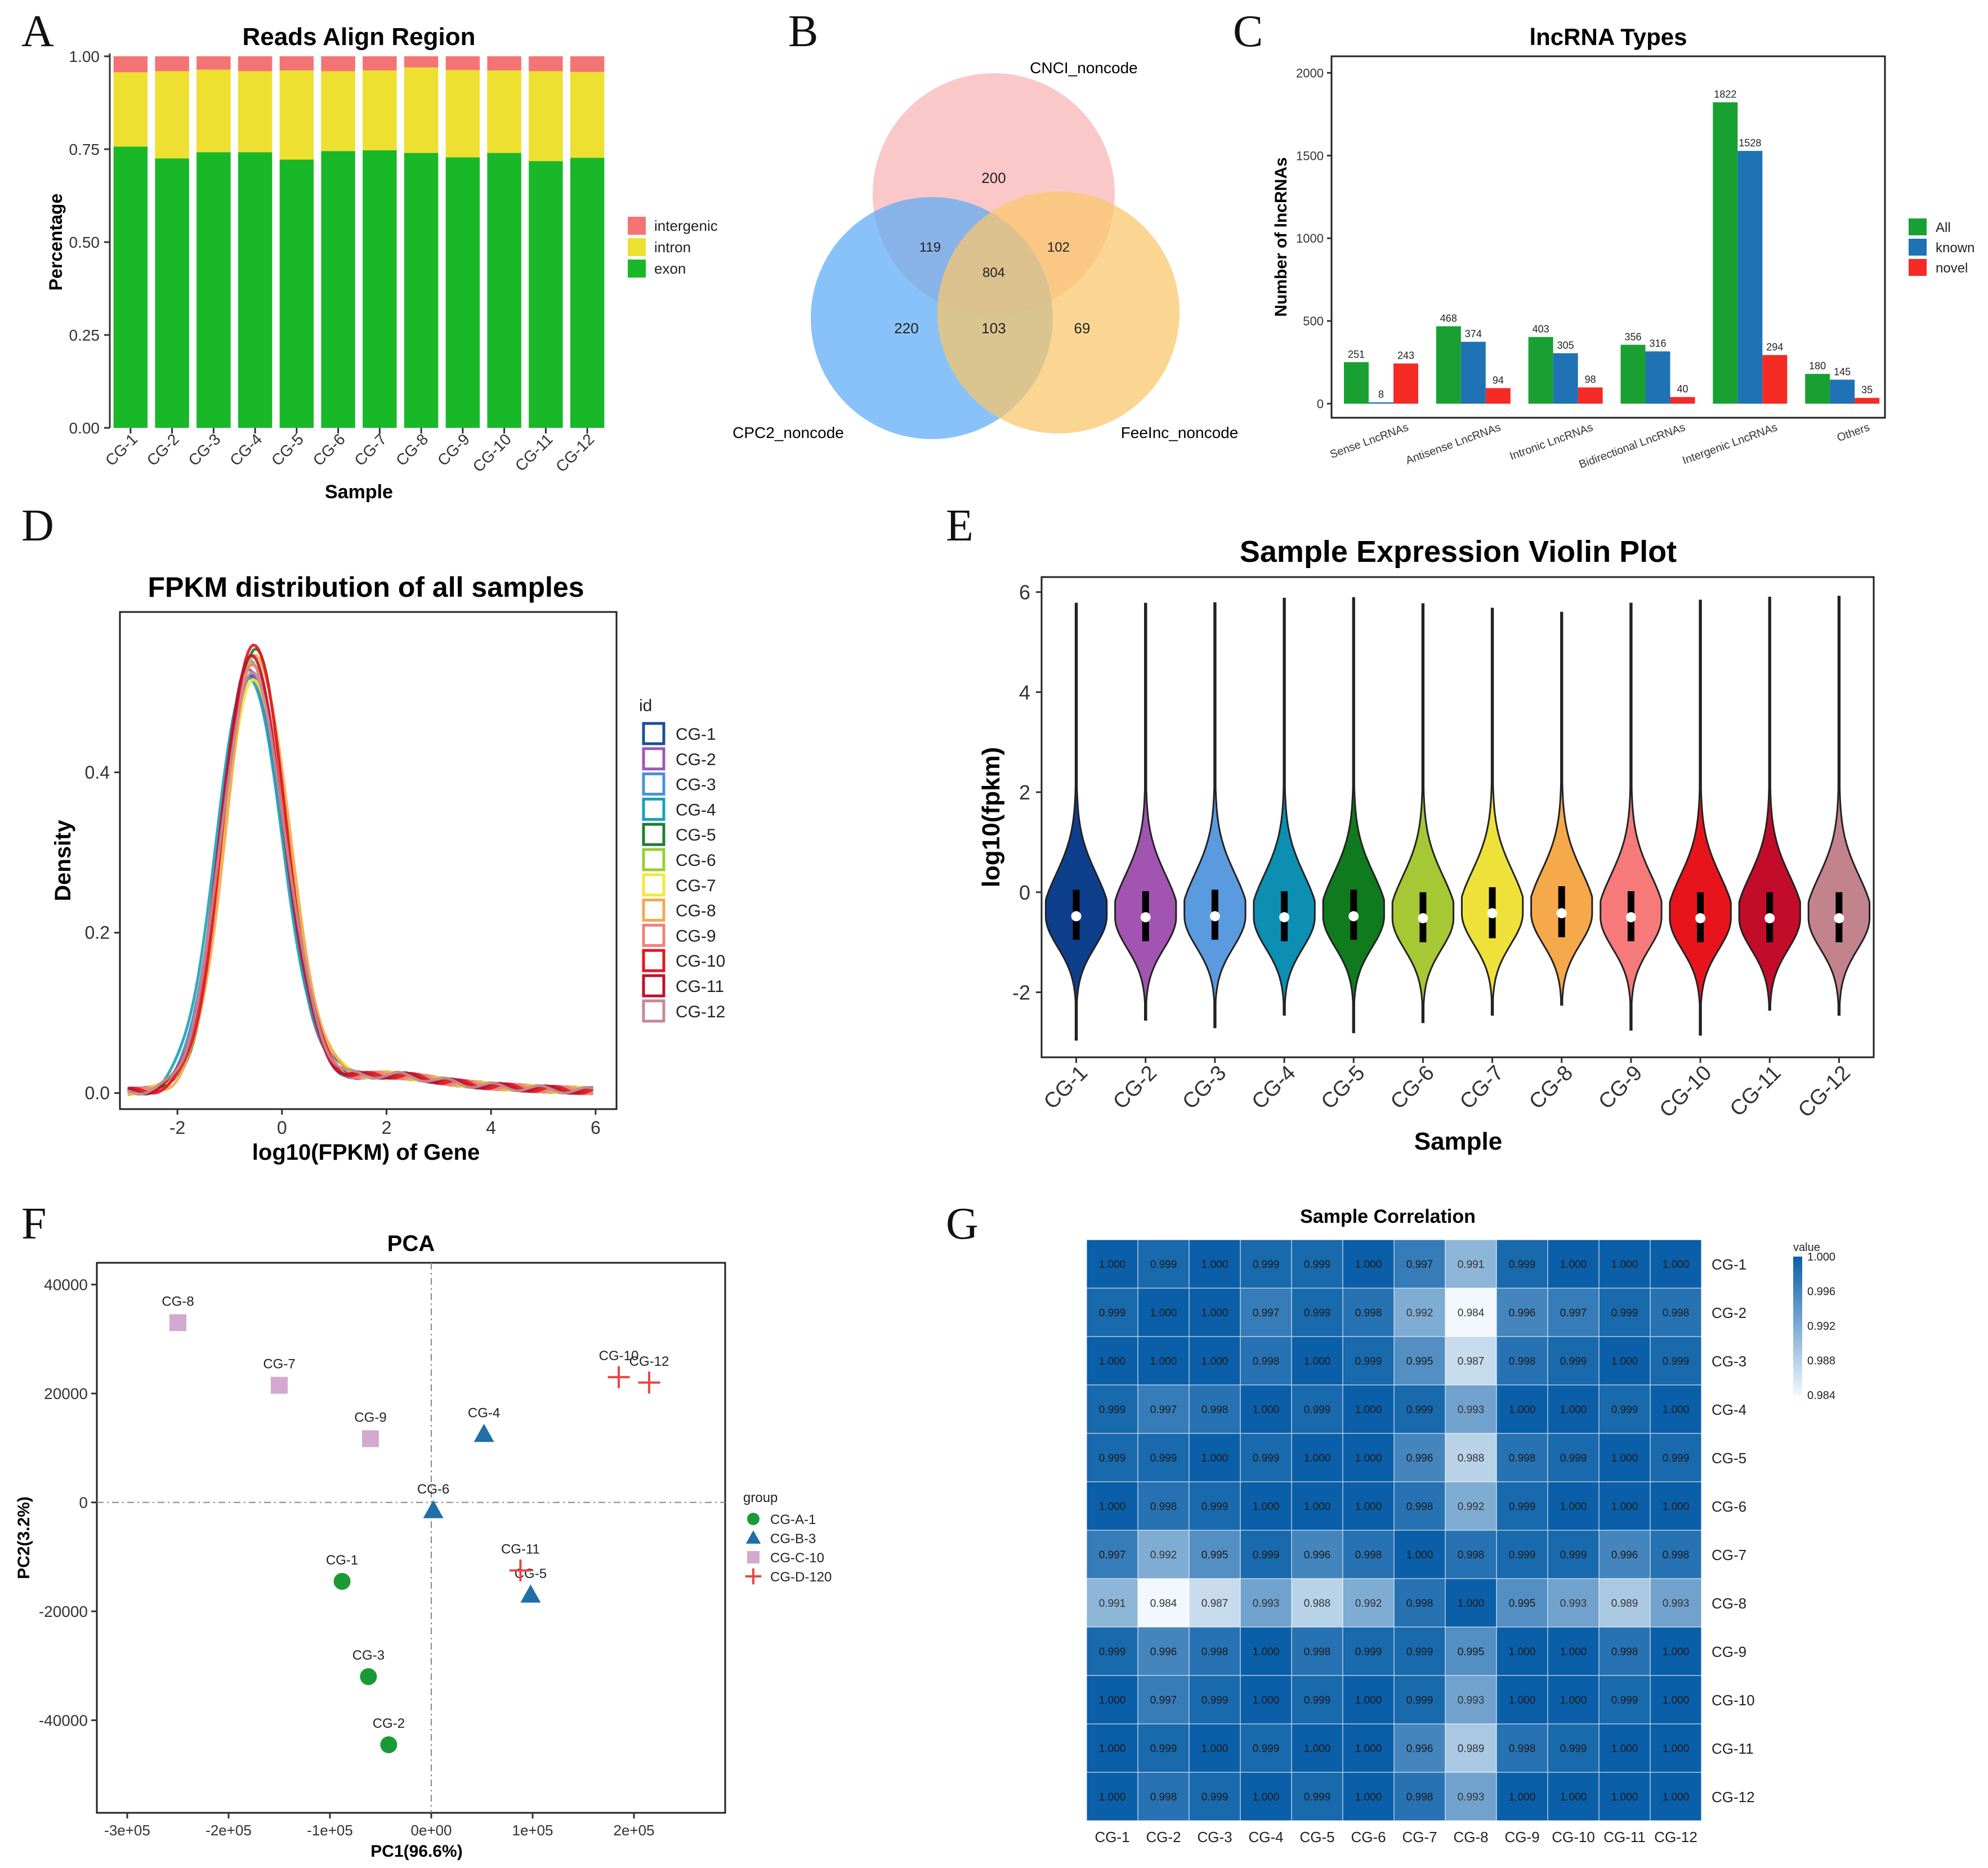 Image resolution: width=1988 pixels, height=1868 pixels. I want to click on venn-circle-feelnc, so click(1058, 312).